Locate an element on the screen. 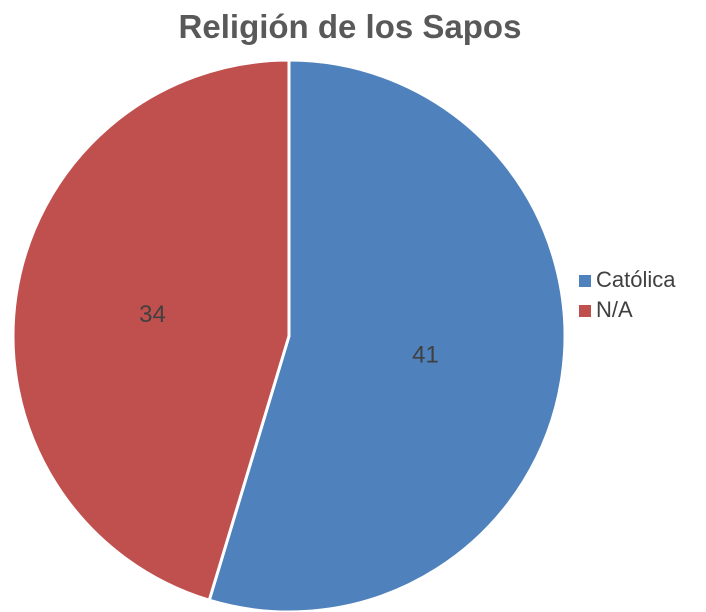 The width and height of the screenshot is (706, 612). legend-label-1: Católica is located at coordinates (636, 279).